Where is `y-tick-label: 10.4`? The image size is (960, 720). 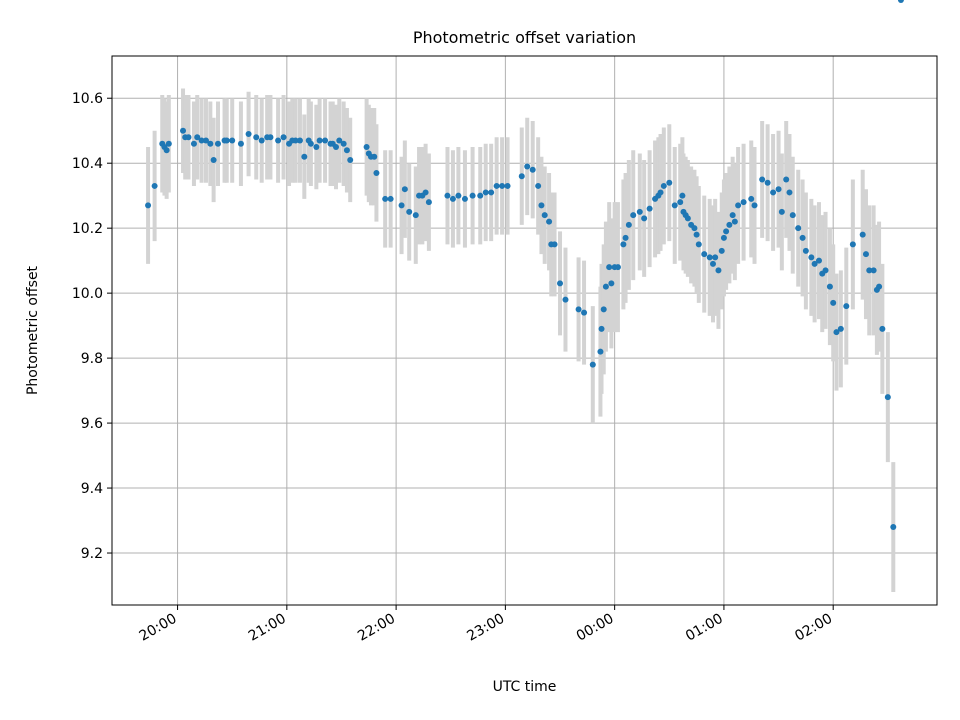 y-tick-label: 10.4 is located at coordinates (87, 164).